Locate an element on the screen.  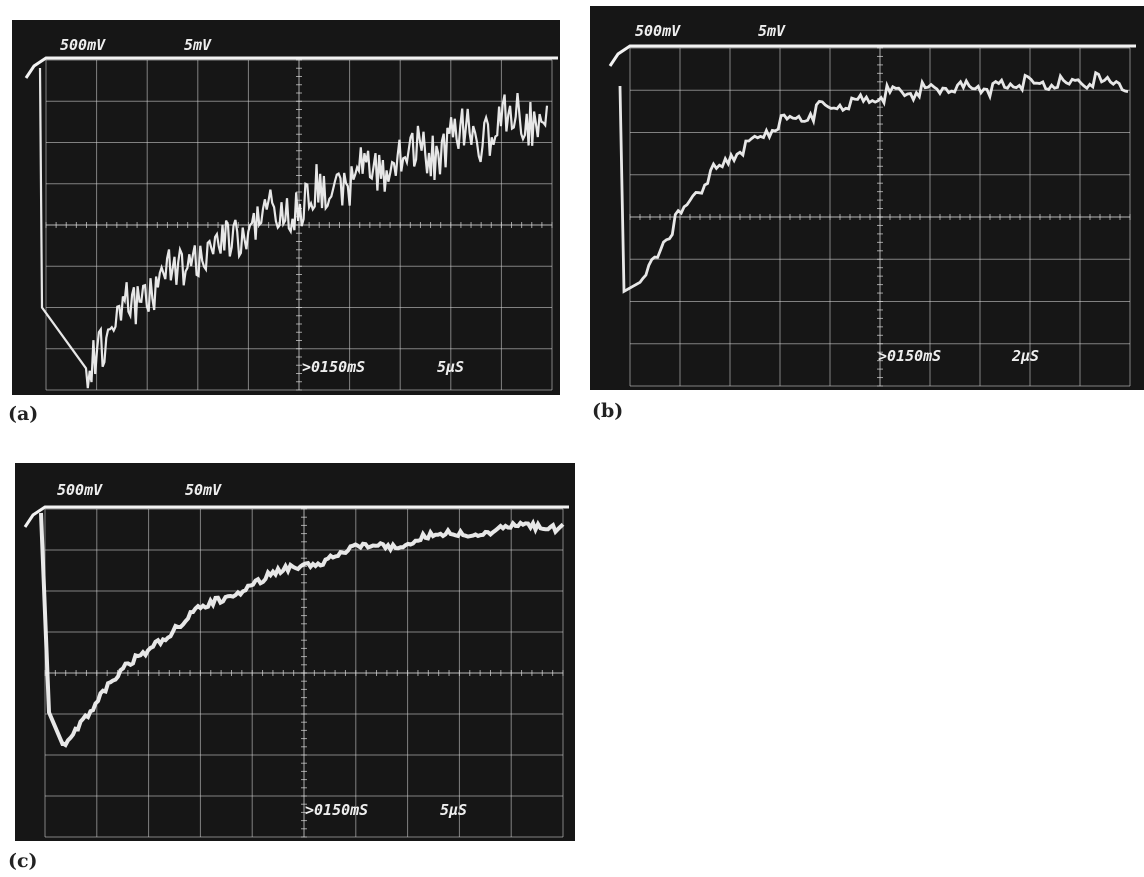
panel-label-b: (b) is located at coordinates (608, 411).